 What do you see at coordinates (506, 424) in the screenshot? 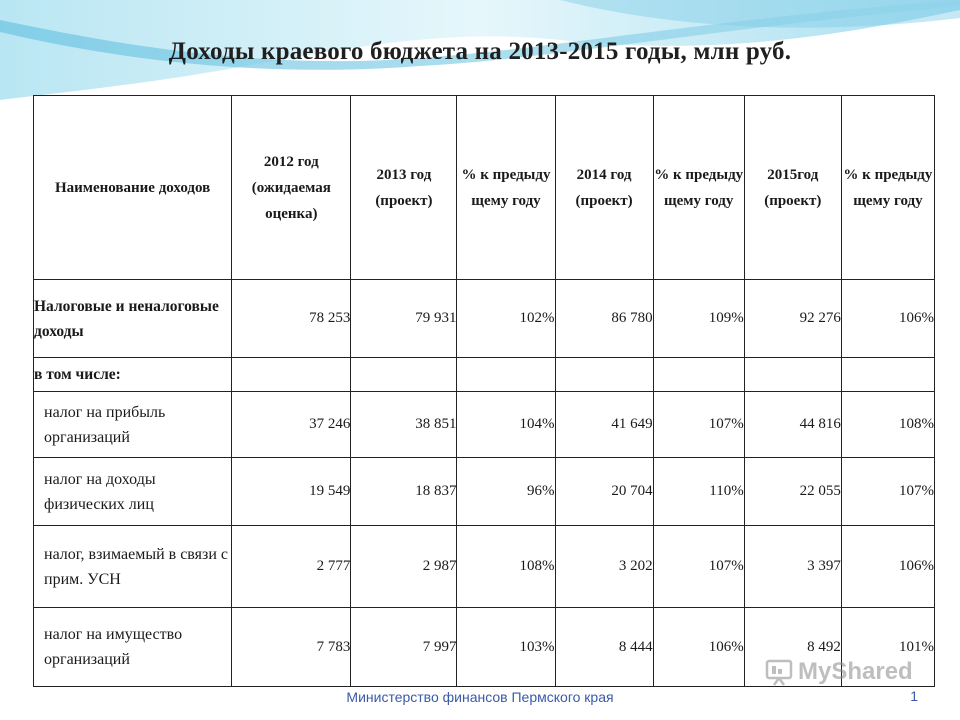
I see `cell-pct-2013: 104%` at bounding box center [506, 424].